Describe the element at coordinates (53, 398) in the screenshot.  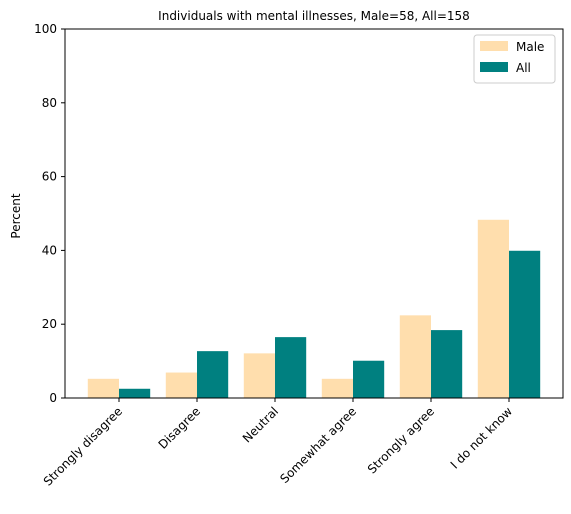
I see `y-tick-label-0: 0` at that location.